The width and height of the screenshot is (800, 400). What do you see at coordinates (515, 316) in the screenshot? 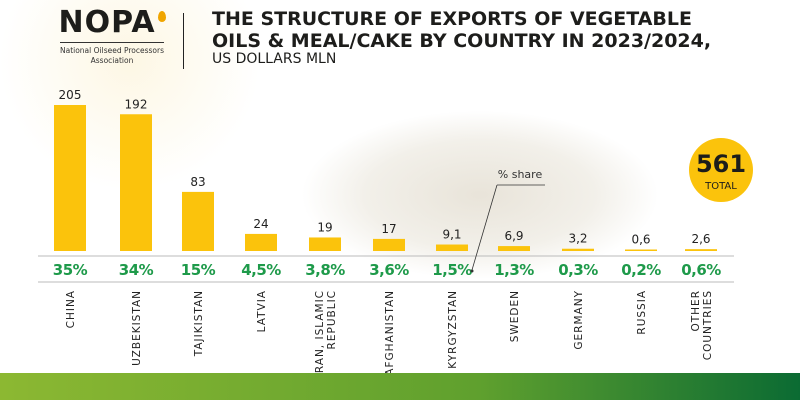
I see `category-label: SWEDEN` at bounding box center [515, 316].